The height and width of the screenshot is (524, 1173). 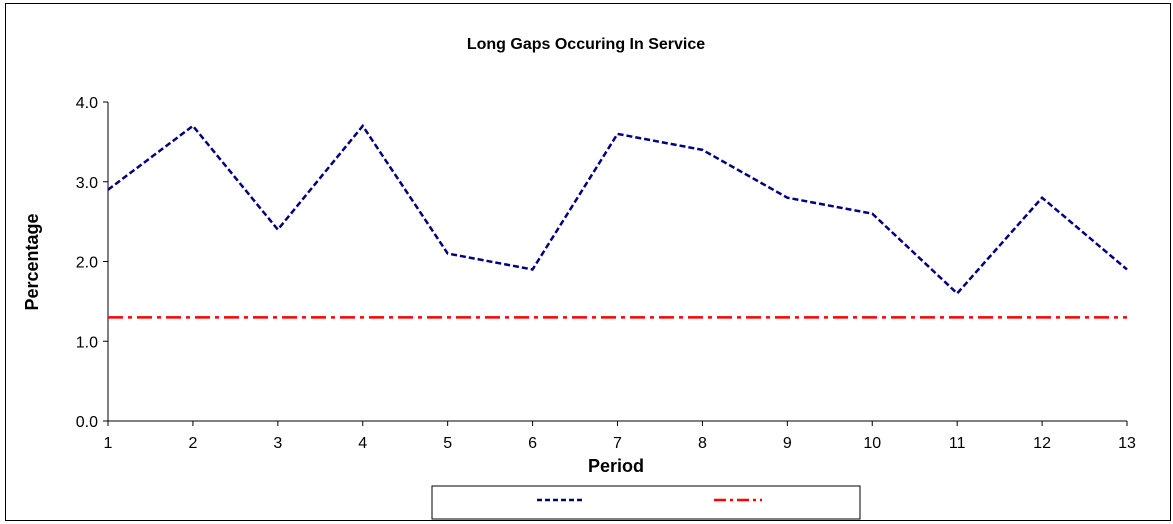 I want to click on x-tick-label: 2, so click(x=192, y=443).